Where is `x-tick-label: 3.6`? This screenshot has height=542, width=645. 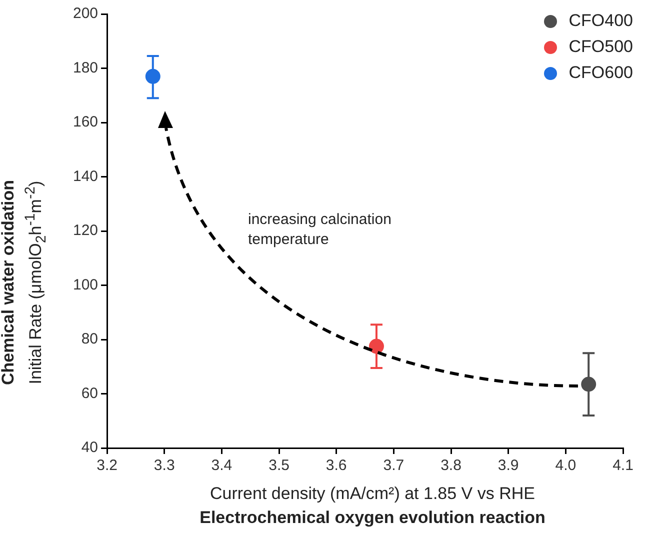 x-tick-label: 3.6 is located at coordinates (336, 465).